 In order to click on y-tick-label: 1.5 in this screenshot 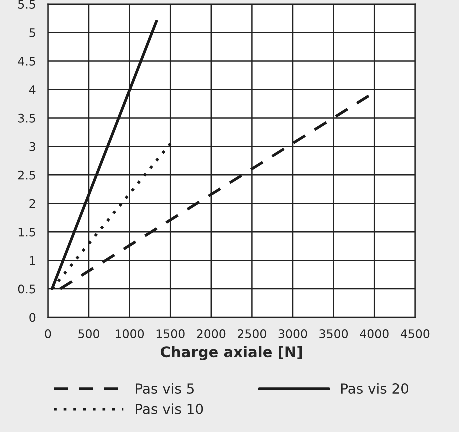, I will do `click(27, 232)`.